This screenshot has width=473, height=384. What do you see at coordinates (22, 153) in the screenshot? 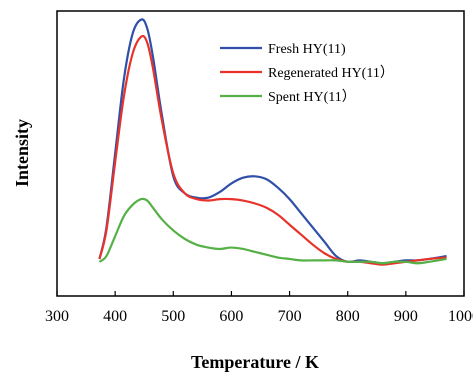
I see `y-axis-title: Intensity` at bounding box center [22, 153].